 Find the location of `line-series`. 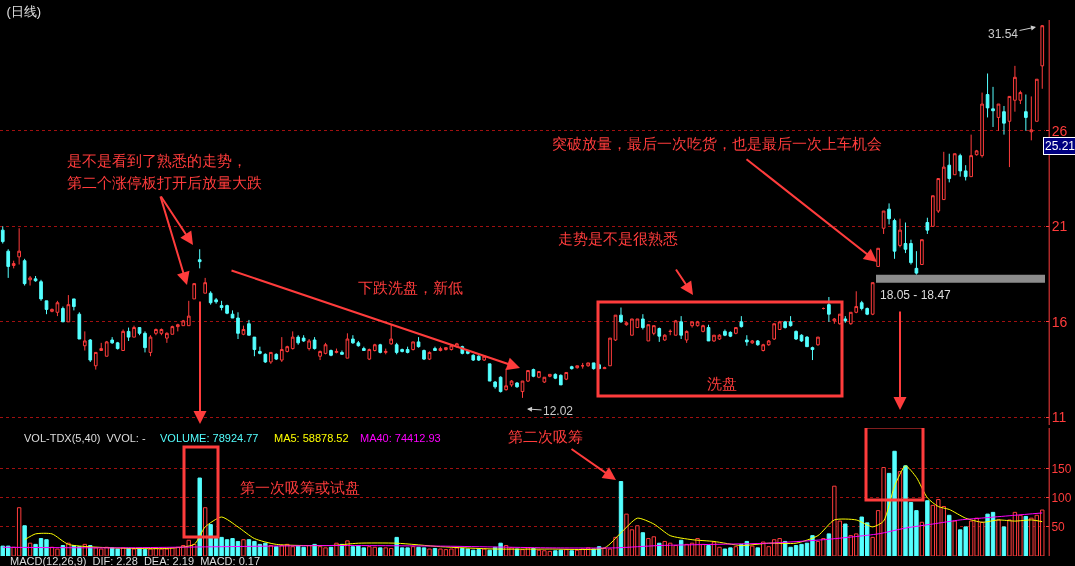

line-series is located at coordinates (533, 508).